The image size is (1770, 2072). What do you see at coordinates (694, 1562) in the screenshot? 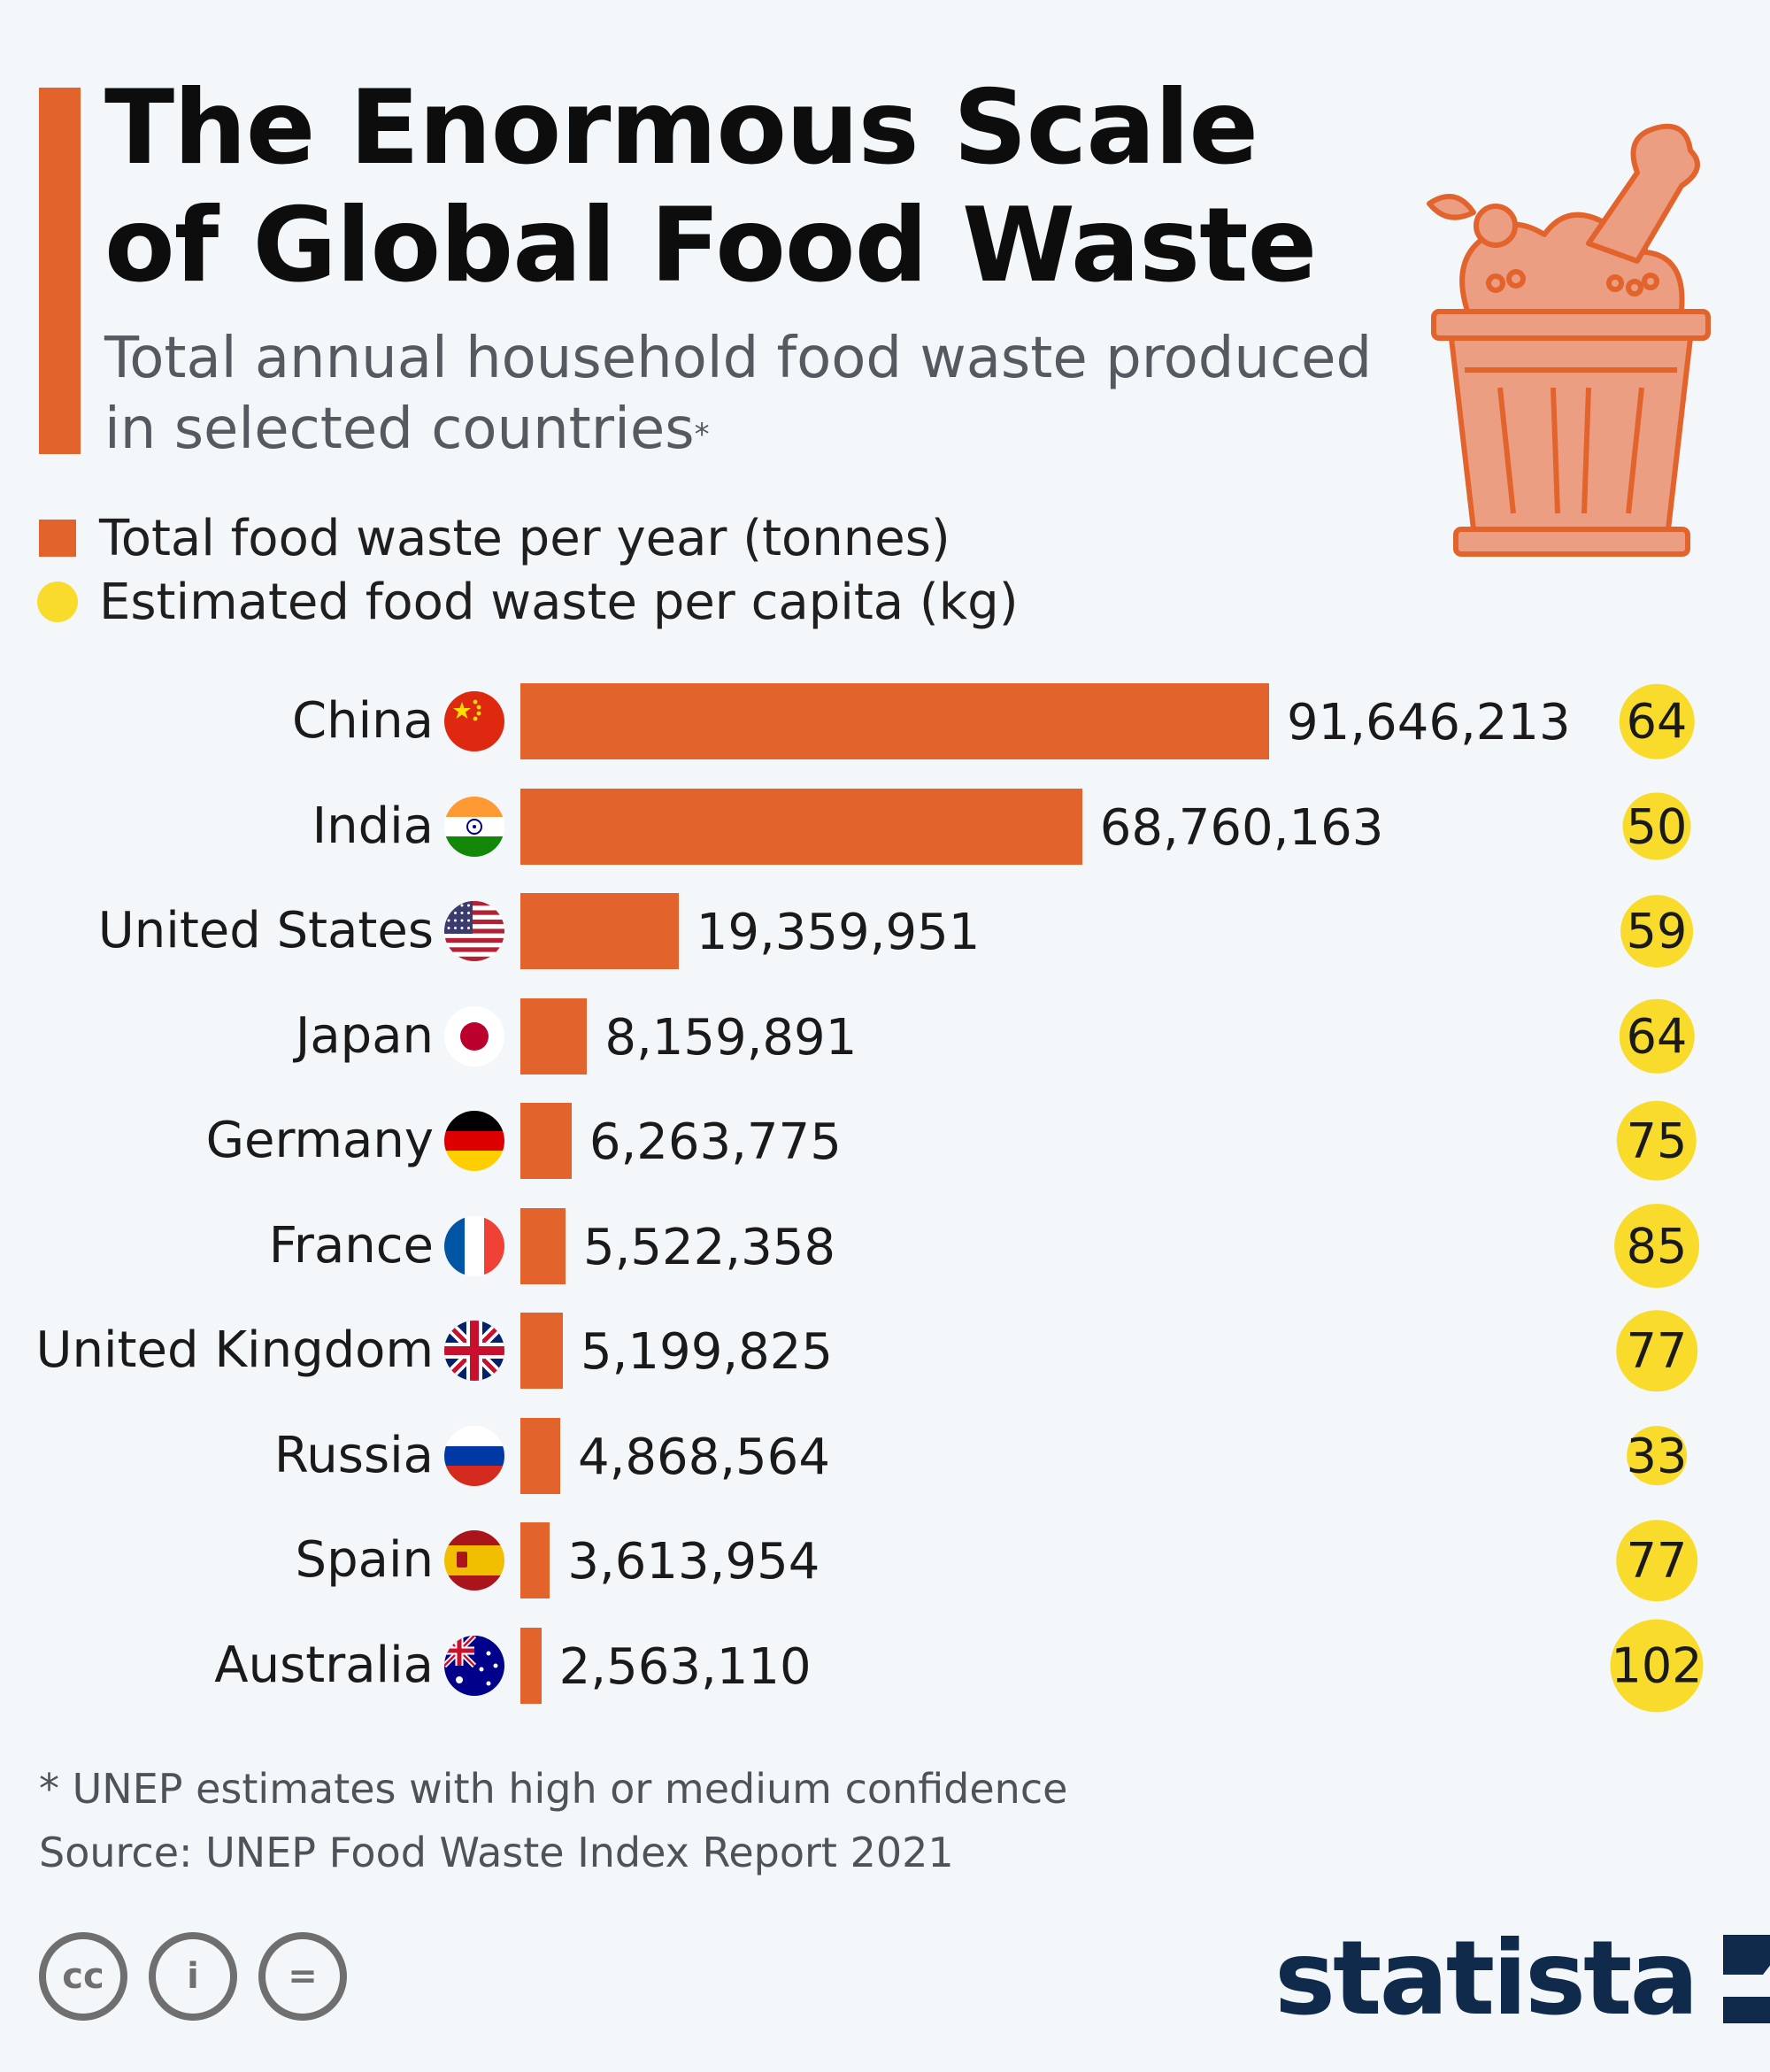
I see `data-label: 3,613,954` at bounding box center [694, 1562].